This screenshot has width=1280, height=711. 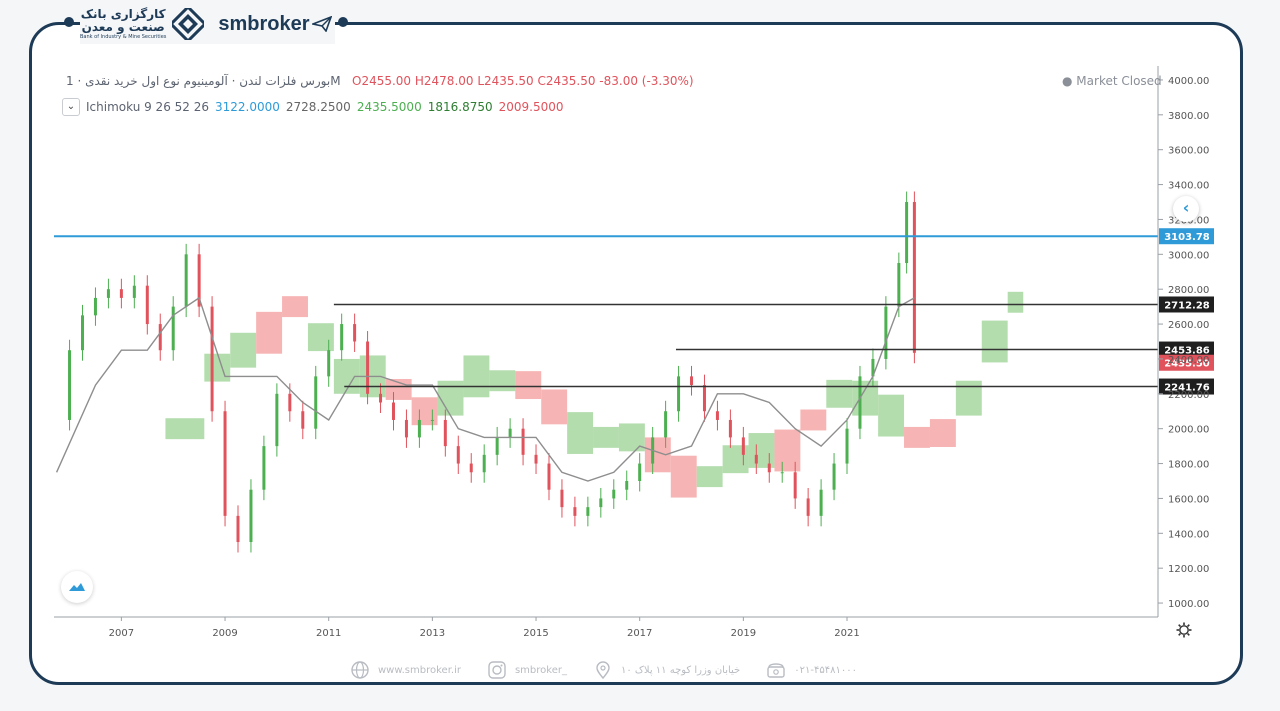 I want to click on instagram-icon, so click(x=497, y=670).